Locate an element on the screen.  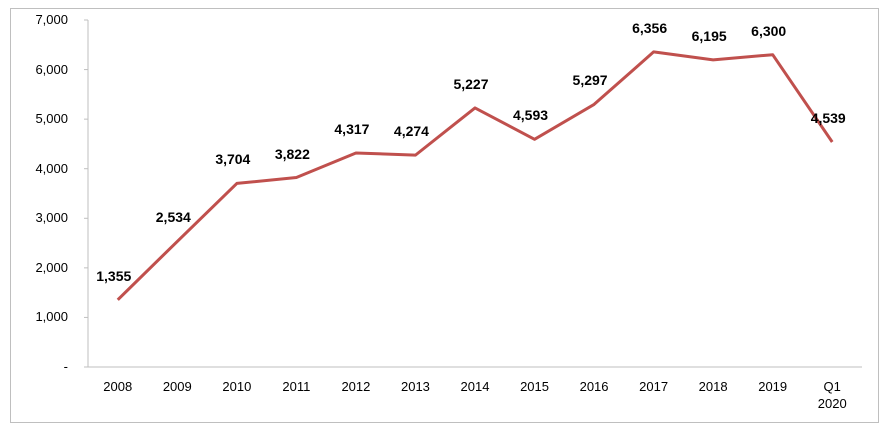
data-label: 3,704 is located at coordinates (233, 159).